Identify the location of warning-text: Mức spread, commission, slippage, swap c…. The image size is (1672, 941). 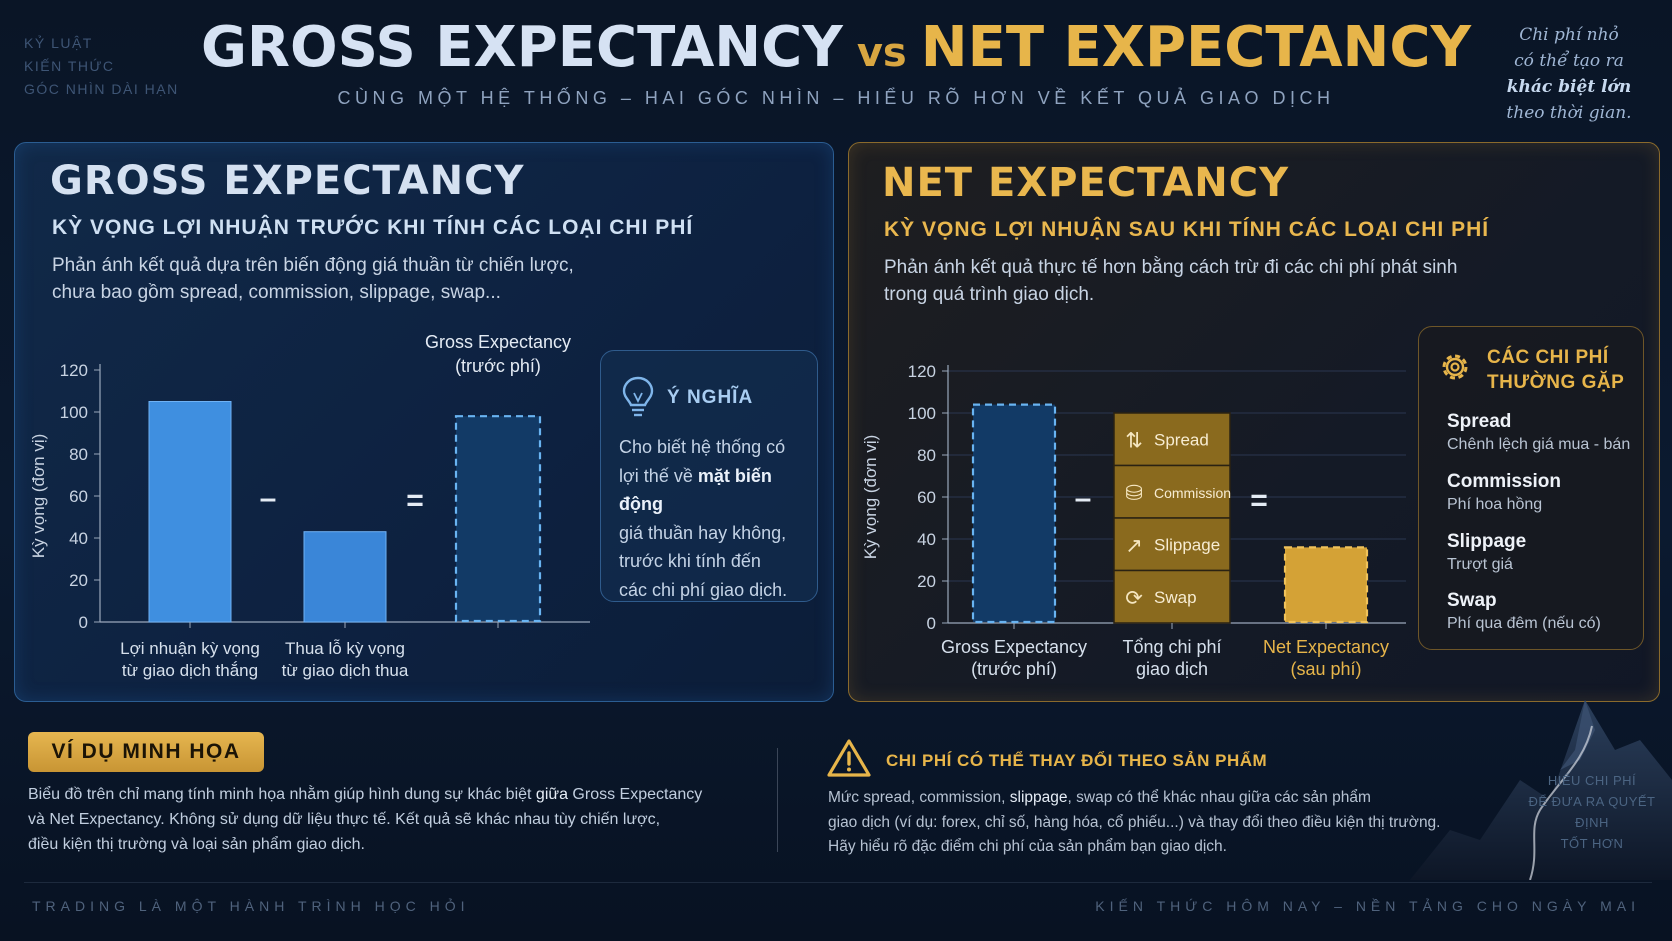
(1148, 823).